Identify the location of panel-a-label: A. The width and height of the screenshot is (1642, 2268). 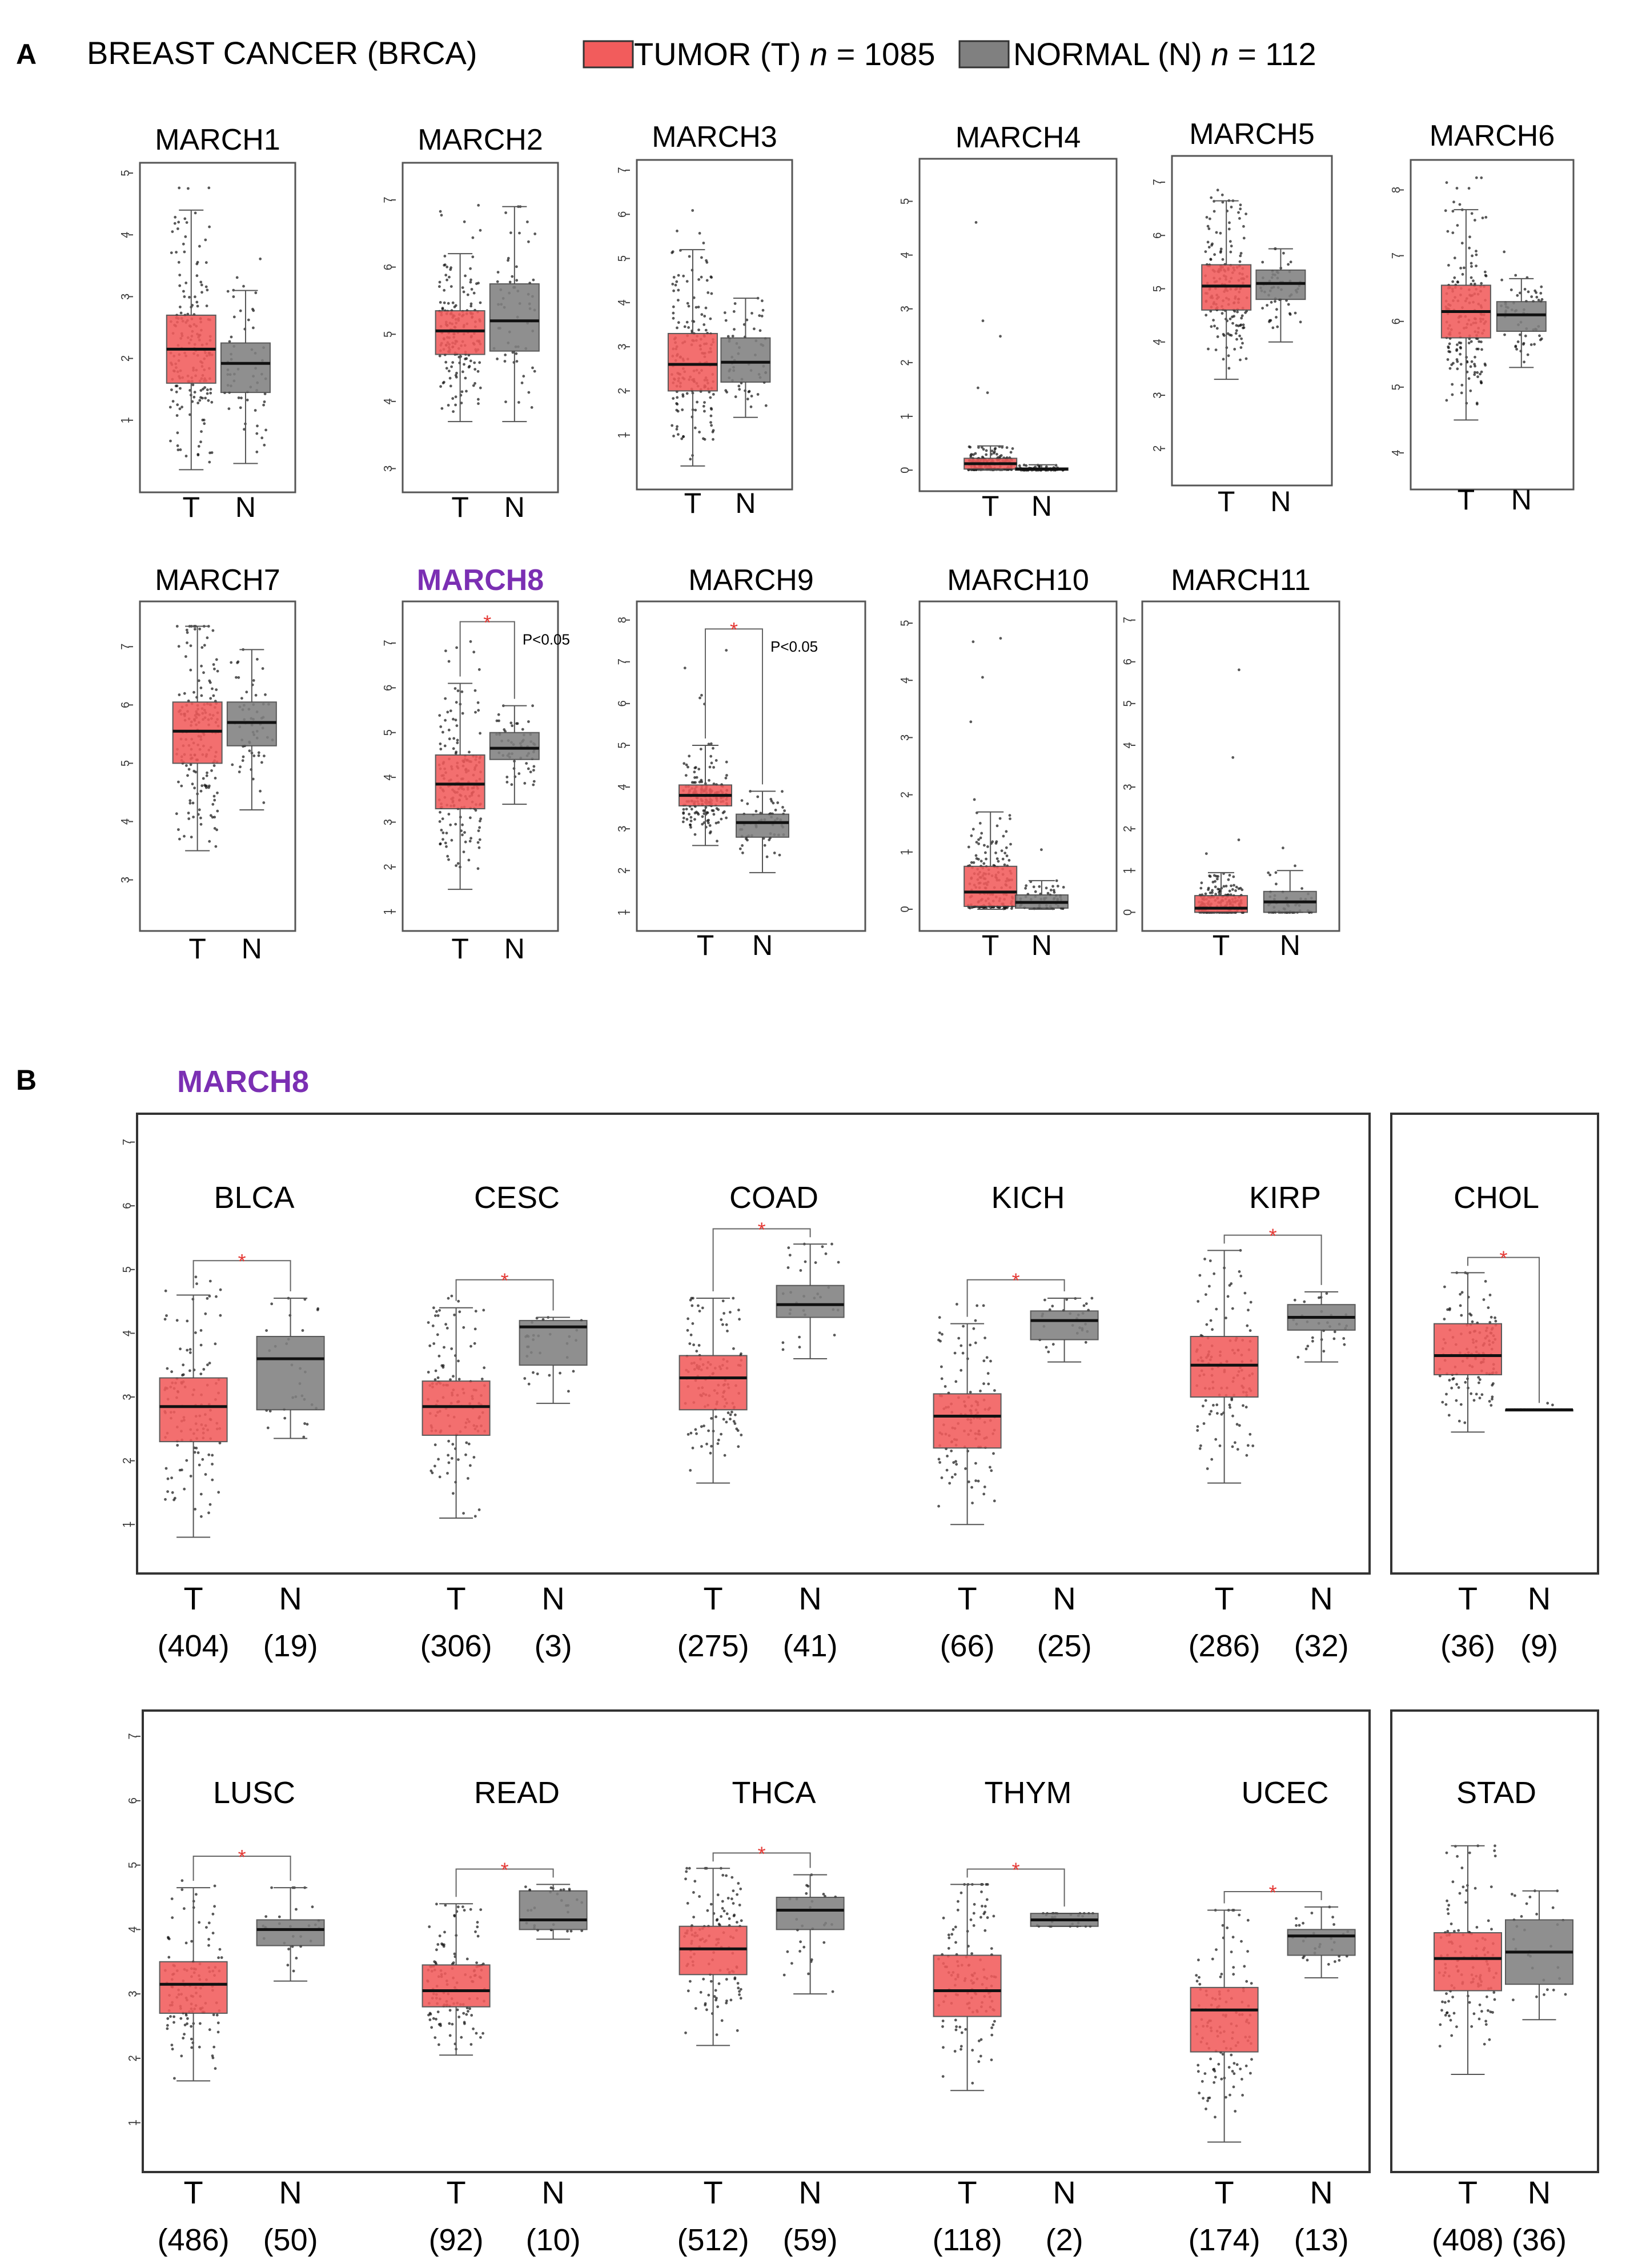
(26, 54).